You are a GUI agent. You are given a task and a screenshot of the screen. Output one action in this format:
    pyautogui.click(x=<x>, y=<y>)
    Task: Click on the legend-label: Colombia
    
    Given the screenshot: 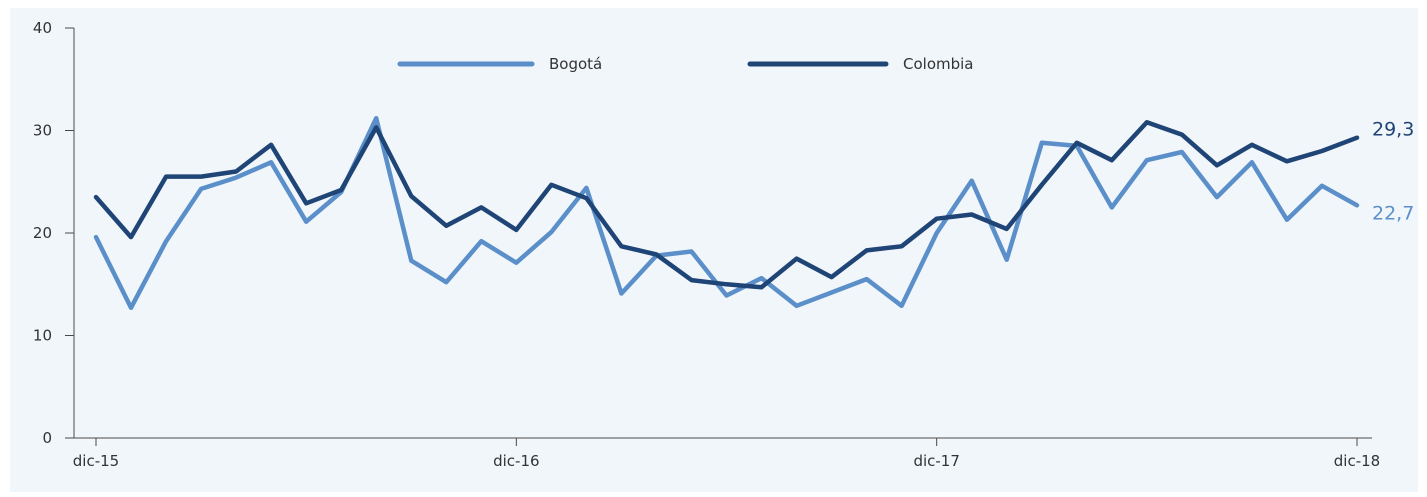 What is the action you would take?
    pyautogui.click(x=938, y=64)
    